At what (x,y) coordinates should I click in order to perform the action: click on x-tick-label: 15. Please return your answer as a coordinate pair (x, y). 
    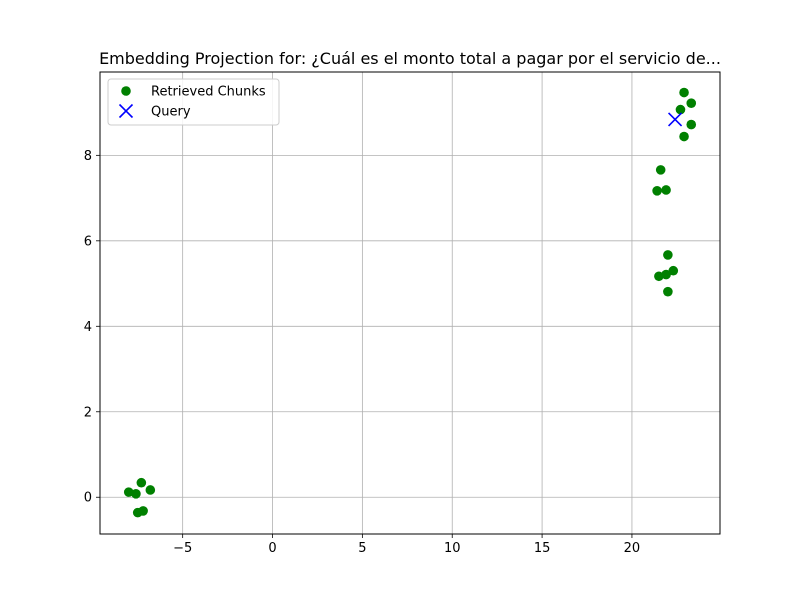
    Looking at the image, I should click on (542, 548).